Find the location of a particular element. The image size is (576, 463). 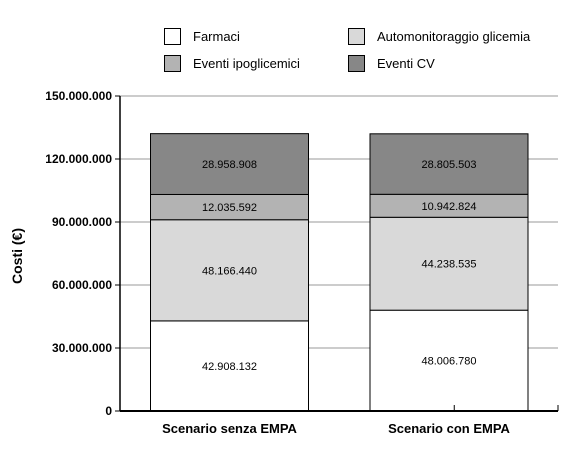

data-label: 10.942.824 is located at coordinates (448, 207).